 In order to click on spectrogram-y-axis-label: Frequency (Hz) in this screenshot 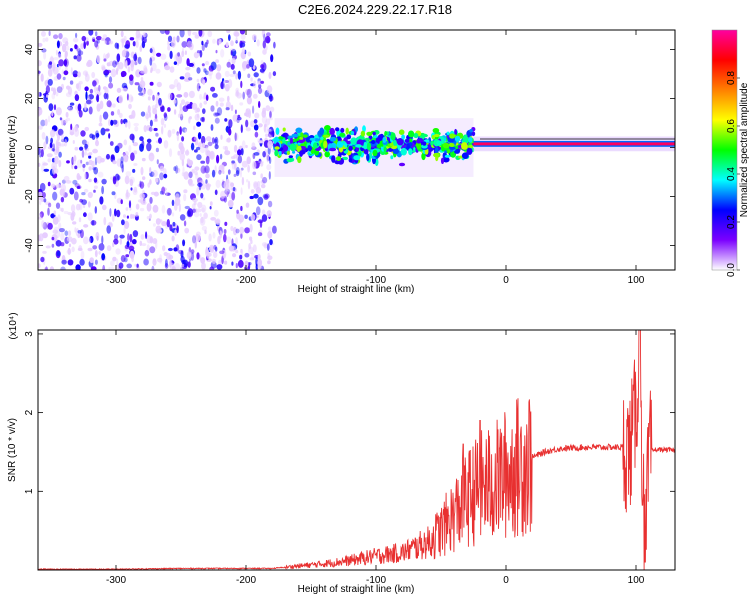, I will do `click(12, 150)`.